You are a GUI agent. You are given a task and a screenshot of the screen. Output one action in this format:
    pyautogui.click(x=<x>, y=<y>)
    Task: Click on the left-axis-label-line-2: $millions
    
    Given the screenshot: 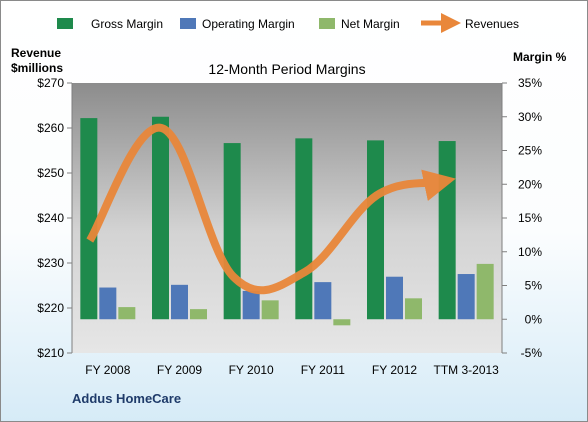 What is the action you would take?
    pyautogui.click(x=37, y=68)
    